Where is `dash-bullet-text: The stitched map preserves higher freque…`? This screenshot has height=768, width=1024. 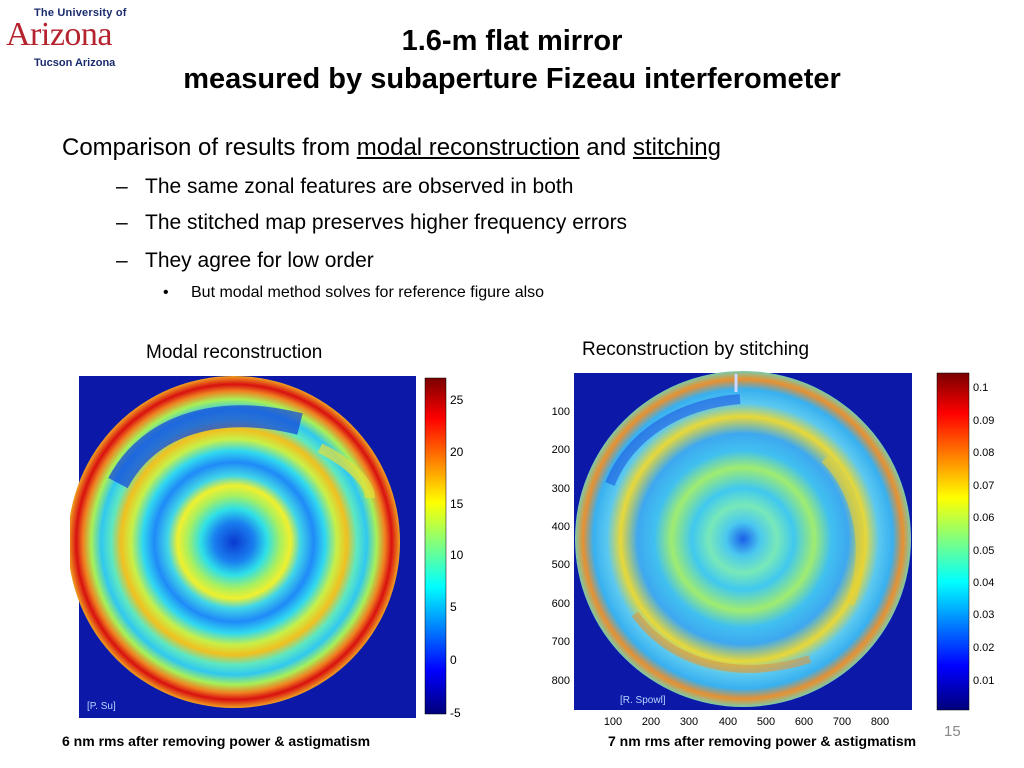 dash-bullet-text: The stitched map preserves higher freque… is located at coordinates (386, 222).